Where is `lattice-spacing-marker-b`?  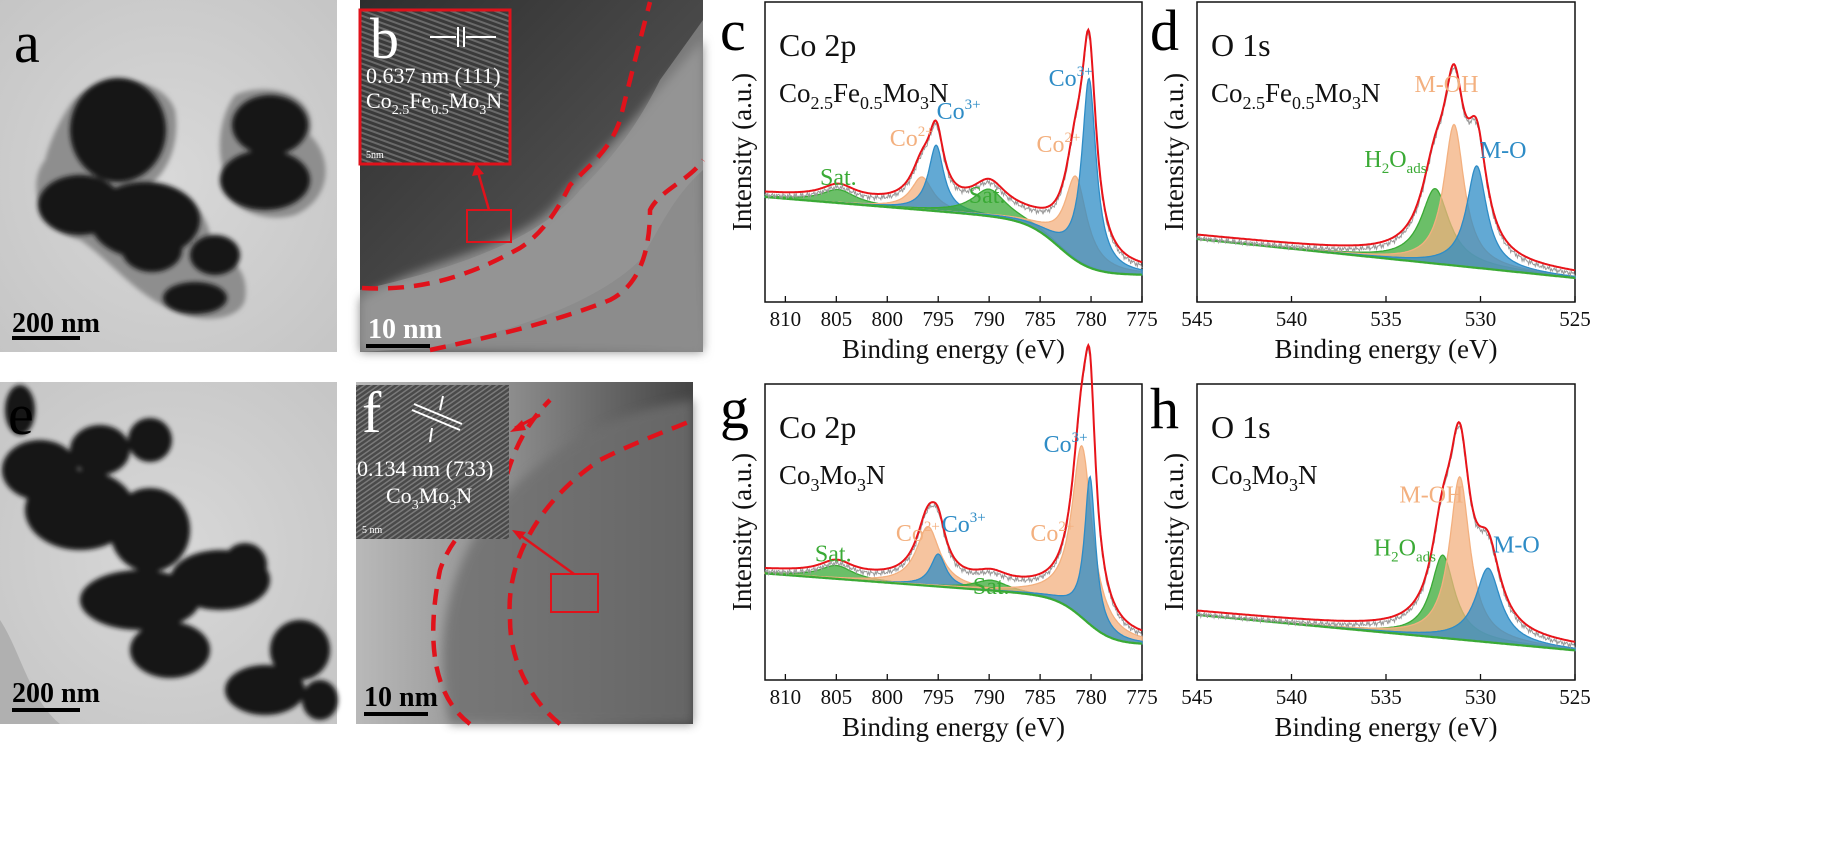 lattice-spacing-marker-b is located at coordinates (463, 37).